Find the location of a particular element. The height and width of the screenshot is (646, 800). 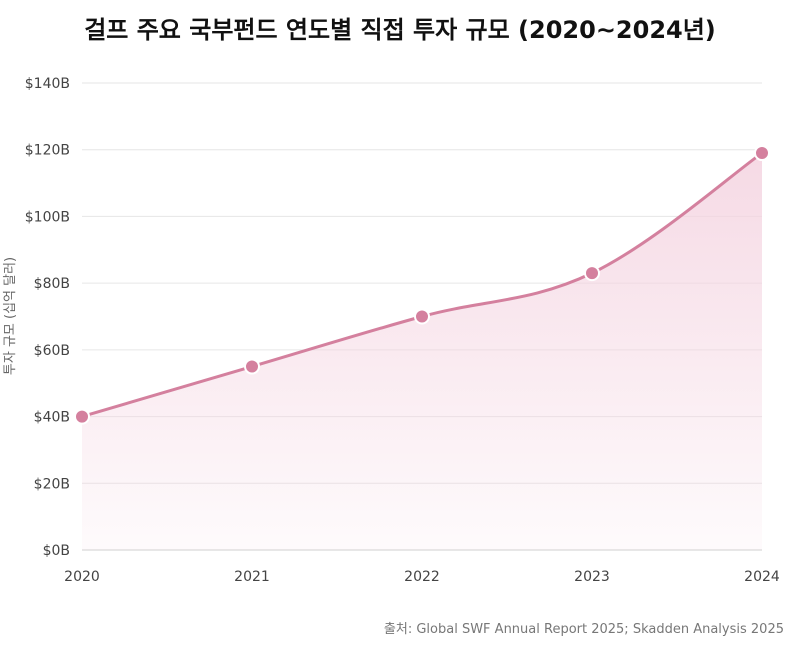

y-tick-label: $0B is located at coordinates (56, 551).